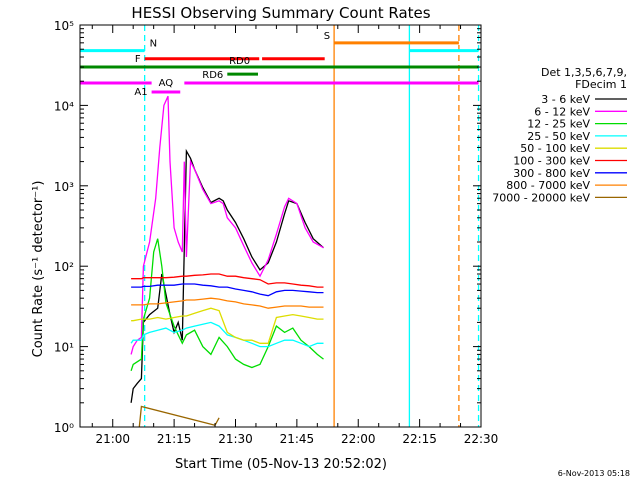 This screenshot has height=480, width=640. What do you see at coordinates (227, 280) in the screenshot?
I see `series-100-300-kev` at bounding box center [227, 280].